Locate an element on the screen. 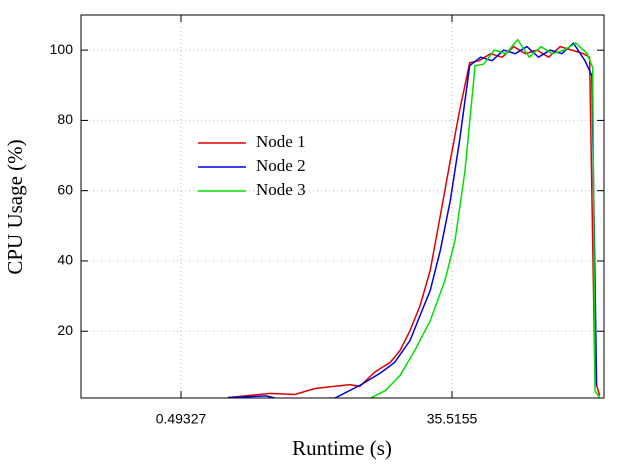  y-axis-label: CPU Usage (%) is located at coordinates (15, 206).